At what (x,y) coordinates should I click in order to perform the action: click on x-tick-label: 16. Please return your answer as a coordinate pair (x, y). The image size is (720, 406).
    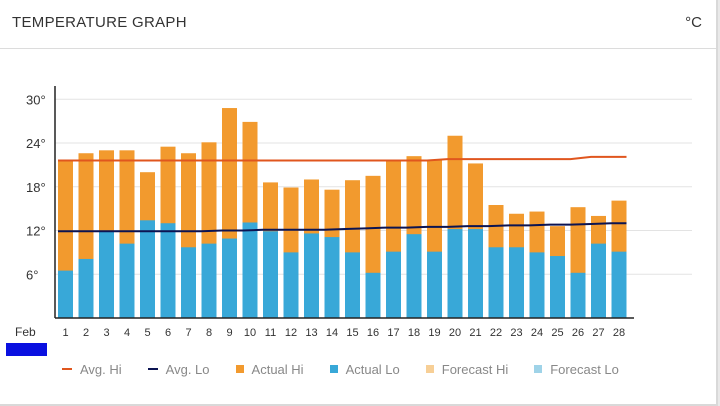
    Looking at the image, I should click on (373, 333).